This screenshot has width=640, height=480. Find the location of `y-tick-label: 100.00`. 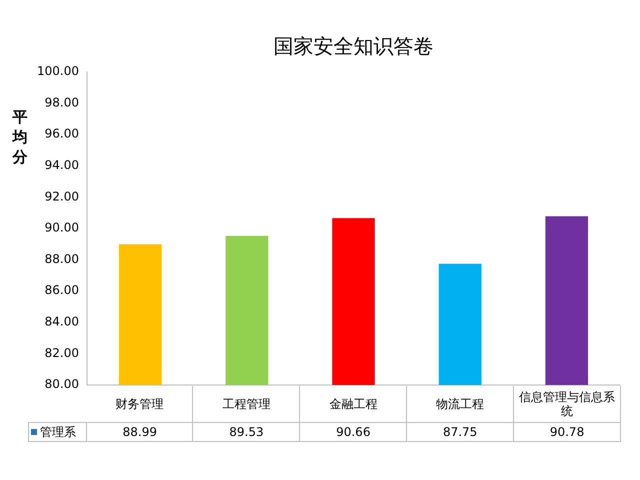

y-tick-label: 100.00 is located at coordinates (57, 71).